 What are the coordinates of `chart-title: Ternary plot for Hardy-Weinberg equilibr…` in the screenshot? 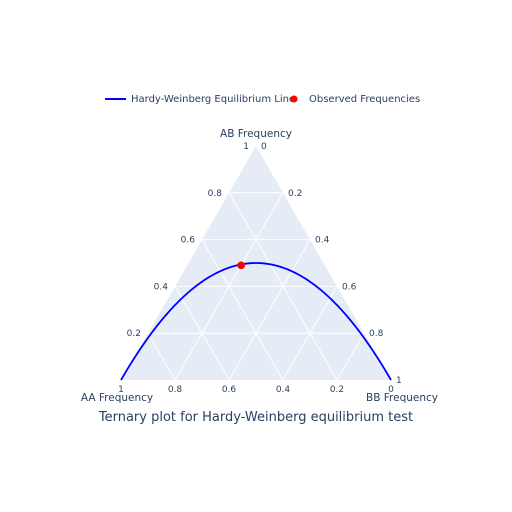 It's located at (255, 417).